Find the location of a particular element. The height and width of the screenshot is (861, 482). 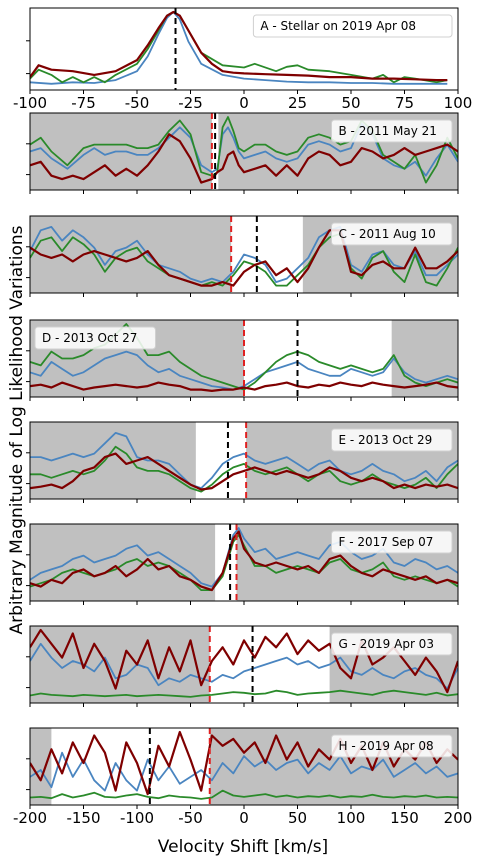

panel-1: B - 2011 May 21 is located at coordinates (242, 153).